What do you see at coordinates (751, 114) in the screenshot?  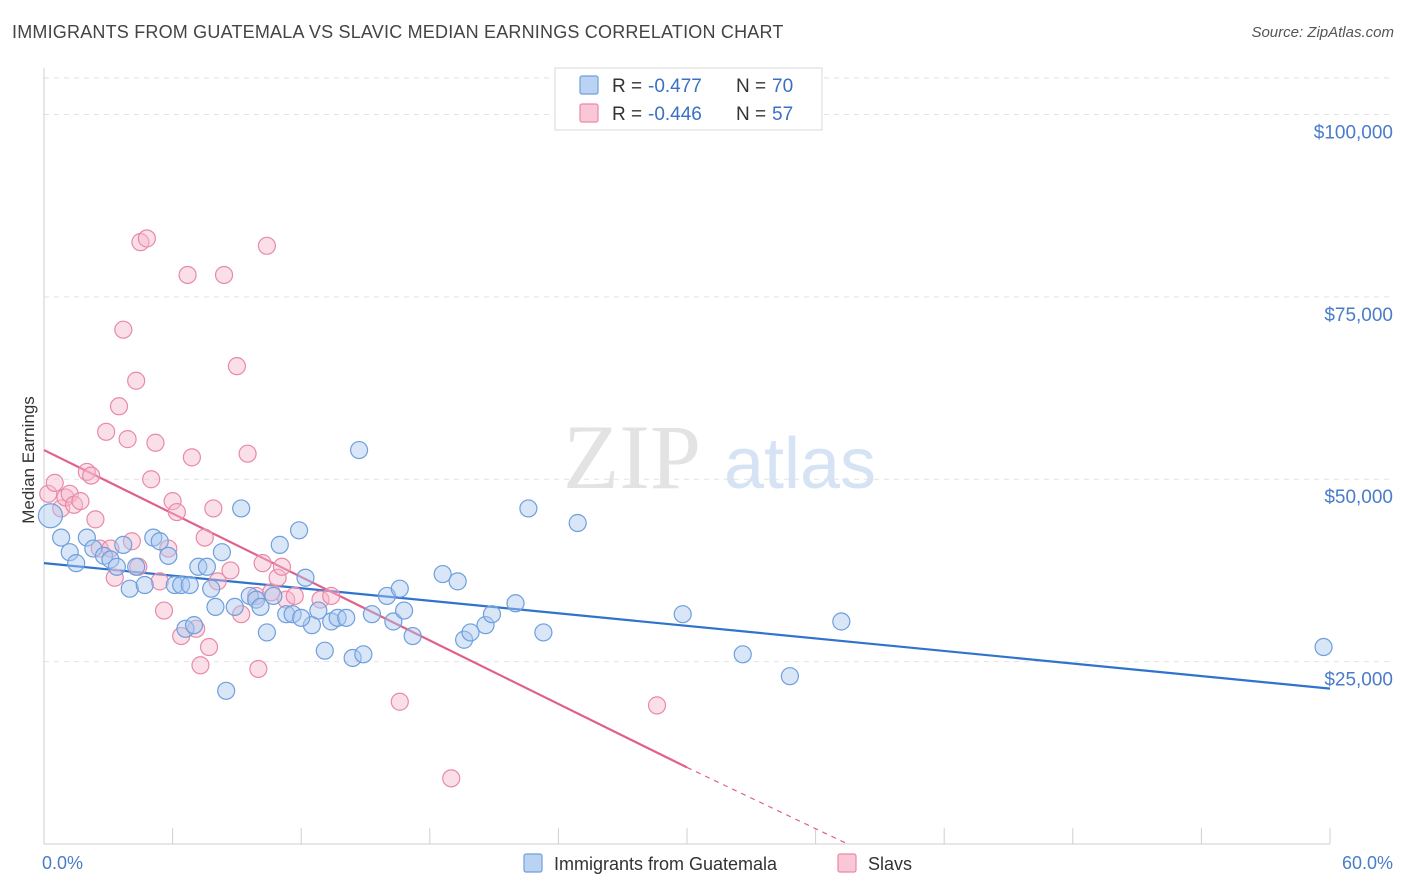 I see `legend-n-label-1: N =` at bounding box center [751, 114].